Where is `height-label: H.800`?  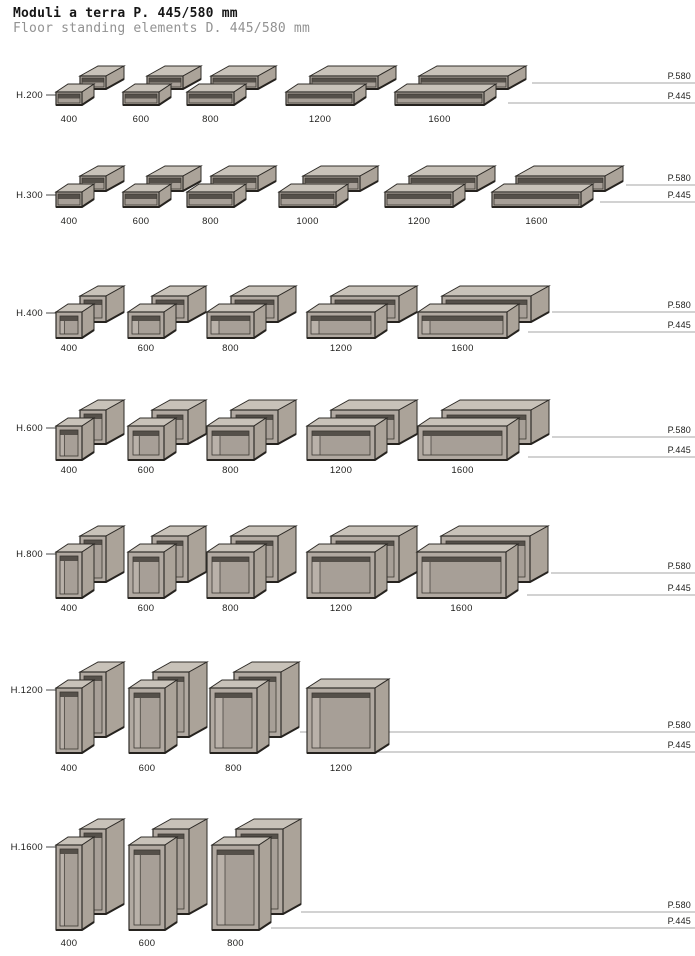 height-label: H.800 is located at coordinates (29, 554).